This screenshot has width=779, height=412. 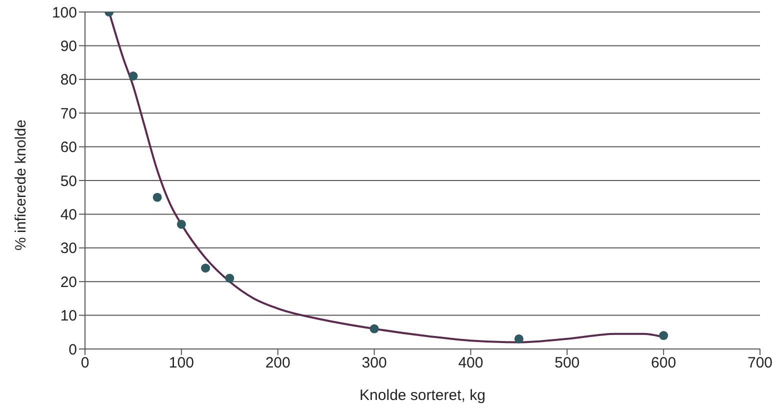 I want to click on x-tick-label: 400, so click(x=471, y=363).